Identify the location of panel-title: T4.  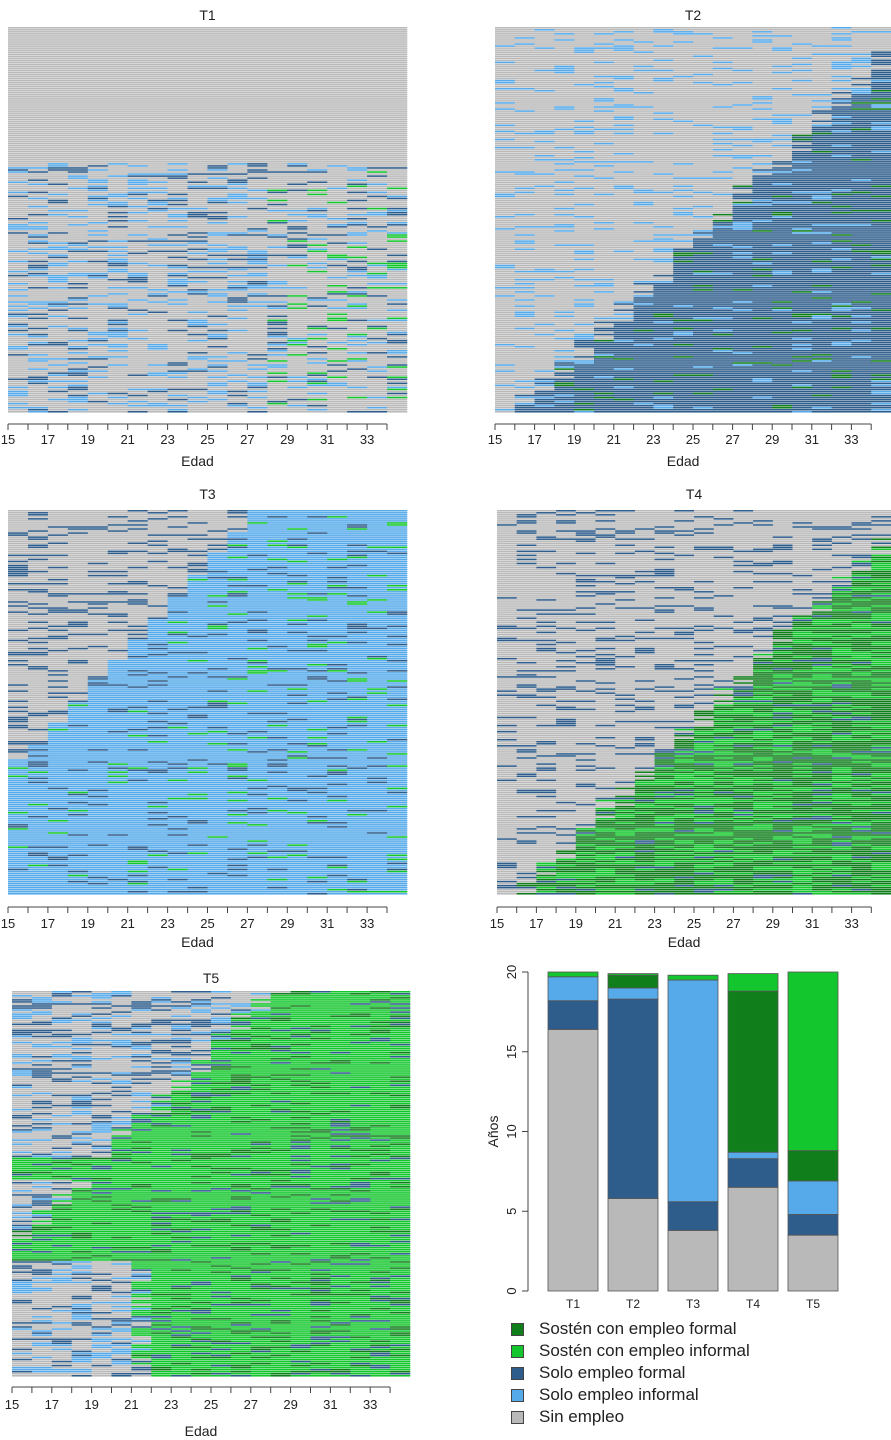
(694, 494).